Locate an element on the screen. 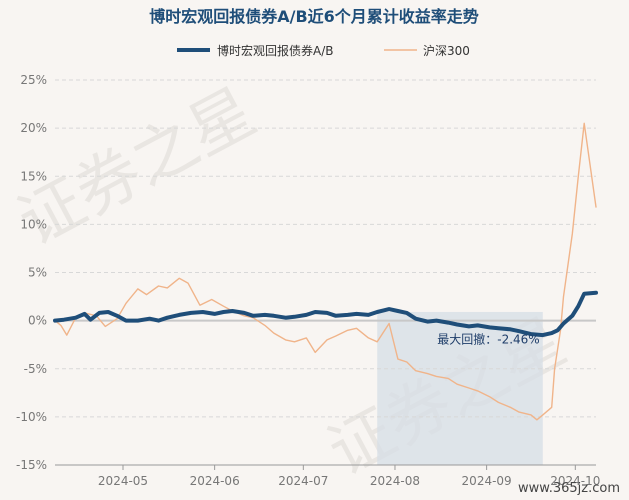 The width and height of the screenshot is (629, 500). legend-label-fund: 博时宏观回报债券A/B is located at coordinates (275, 50).